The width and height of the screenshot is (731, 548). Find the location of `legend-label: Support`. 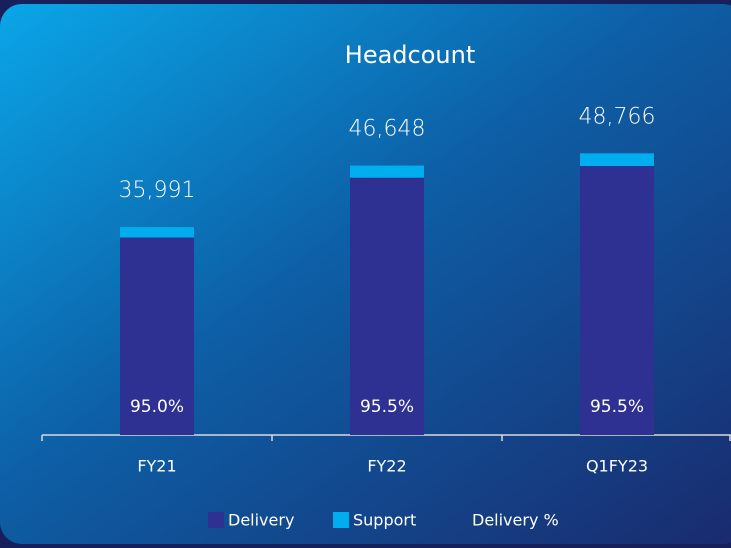

legend-label: Support is located at coordinates (384, 520).